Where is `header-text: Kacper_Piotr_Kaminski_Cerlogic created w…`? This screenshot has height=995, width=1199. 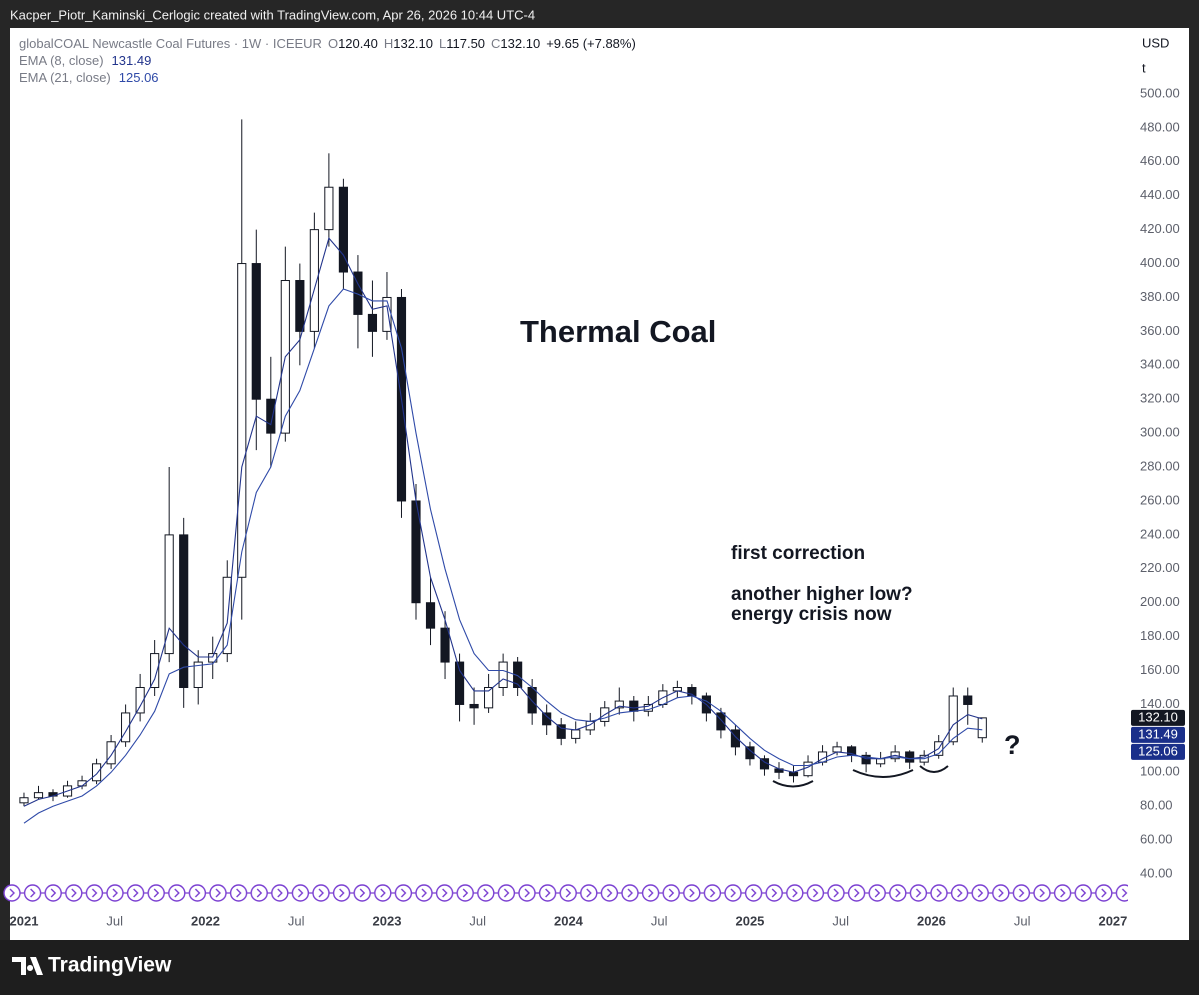
header-text: Kacper_Piotr_Kaminski_Cerlogic created w… is located at coordinates (272, 14).